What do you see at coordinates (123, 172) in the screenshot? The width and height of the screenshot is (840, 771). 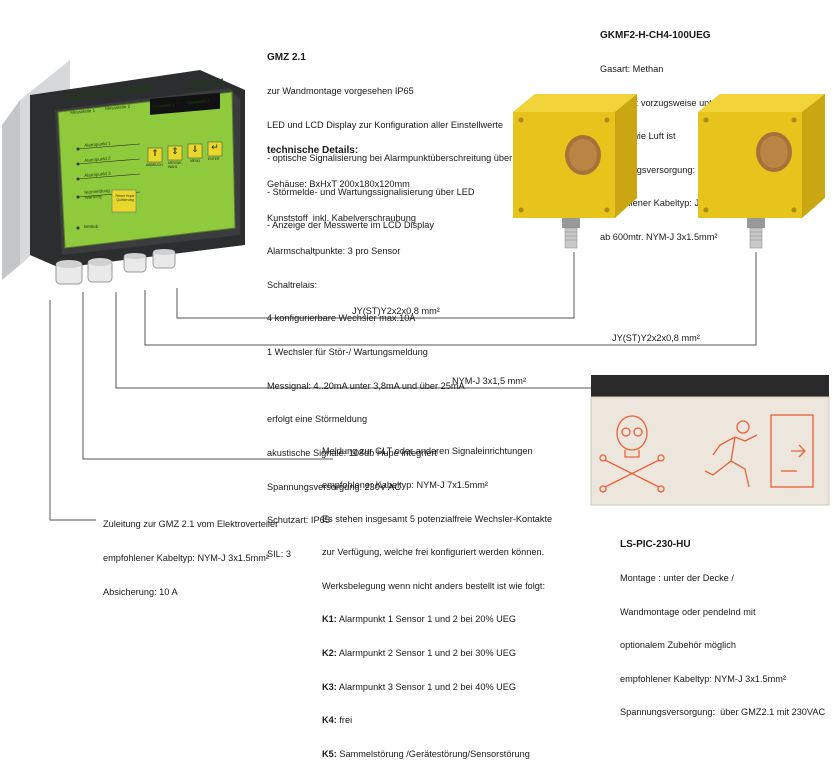 I see `controller-gmz` at bounding box center [123, 172].